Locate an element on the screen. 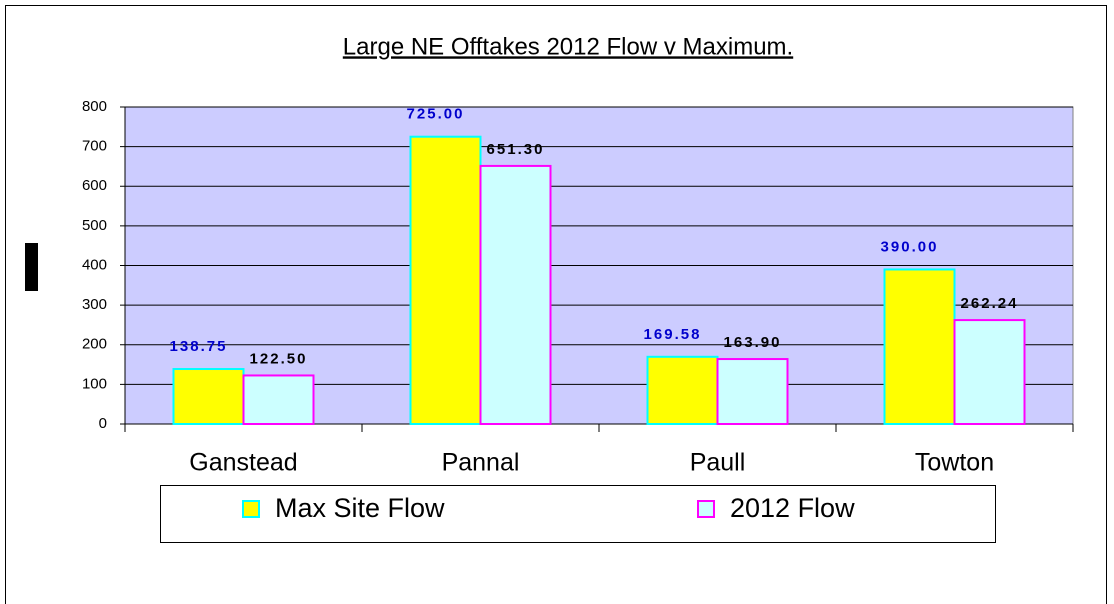 The image size is (1114, 604). x-tick-label: Paull is located at coordinates (718, 463).